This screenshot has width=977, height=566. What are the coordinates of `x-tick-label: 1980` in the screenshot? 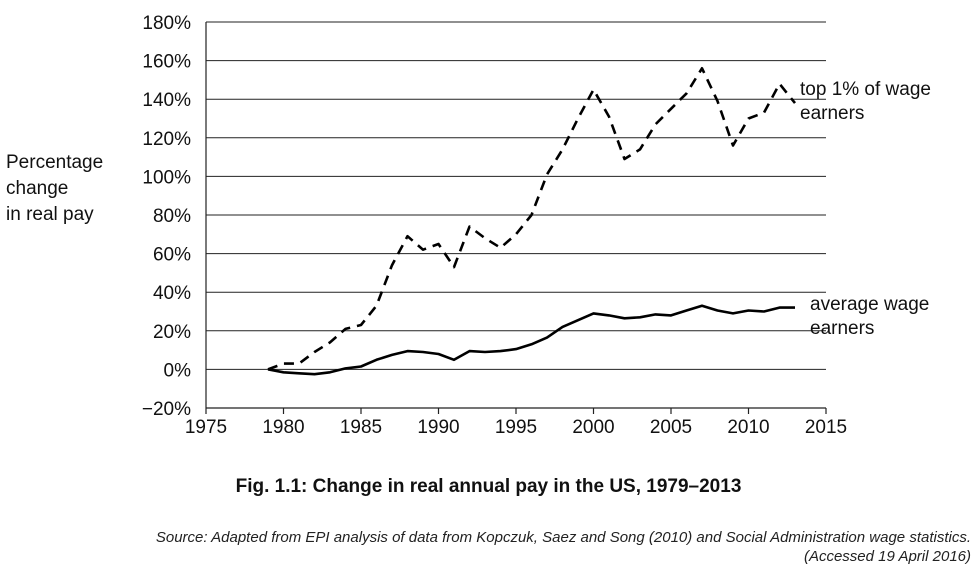 It's located at (283, 427).